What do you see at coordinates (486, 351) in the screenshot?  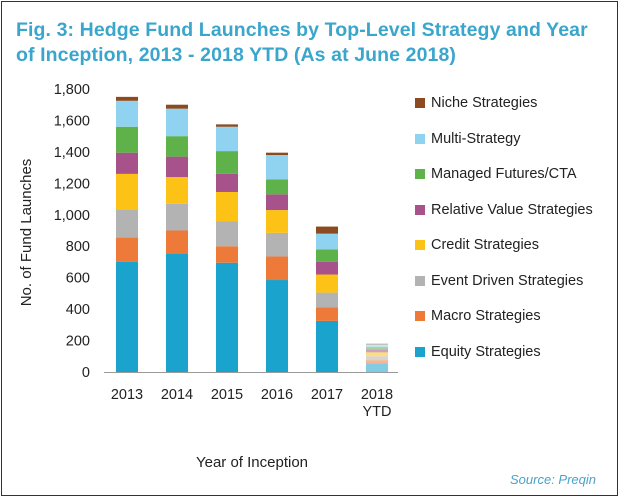 I see `legend-label: Equity Strategies` at bounding box center [486, 351].